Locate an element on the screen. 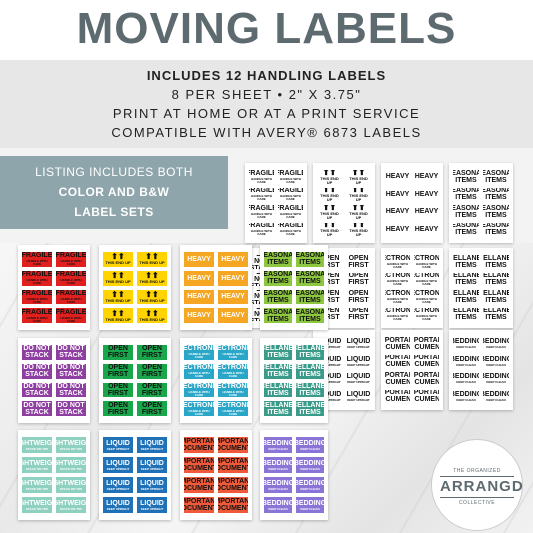  label-title: ELECTRONICS is located at coordinates (233, 349).